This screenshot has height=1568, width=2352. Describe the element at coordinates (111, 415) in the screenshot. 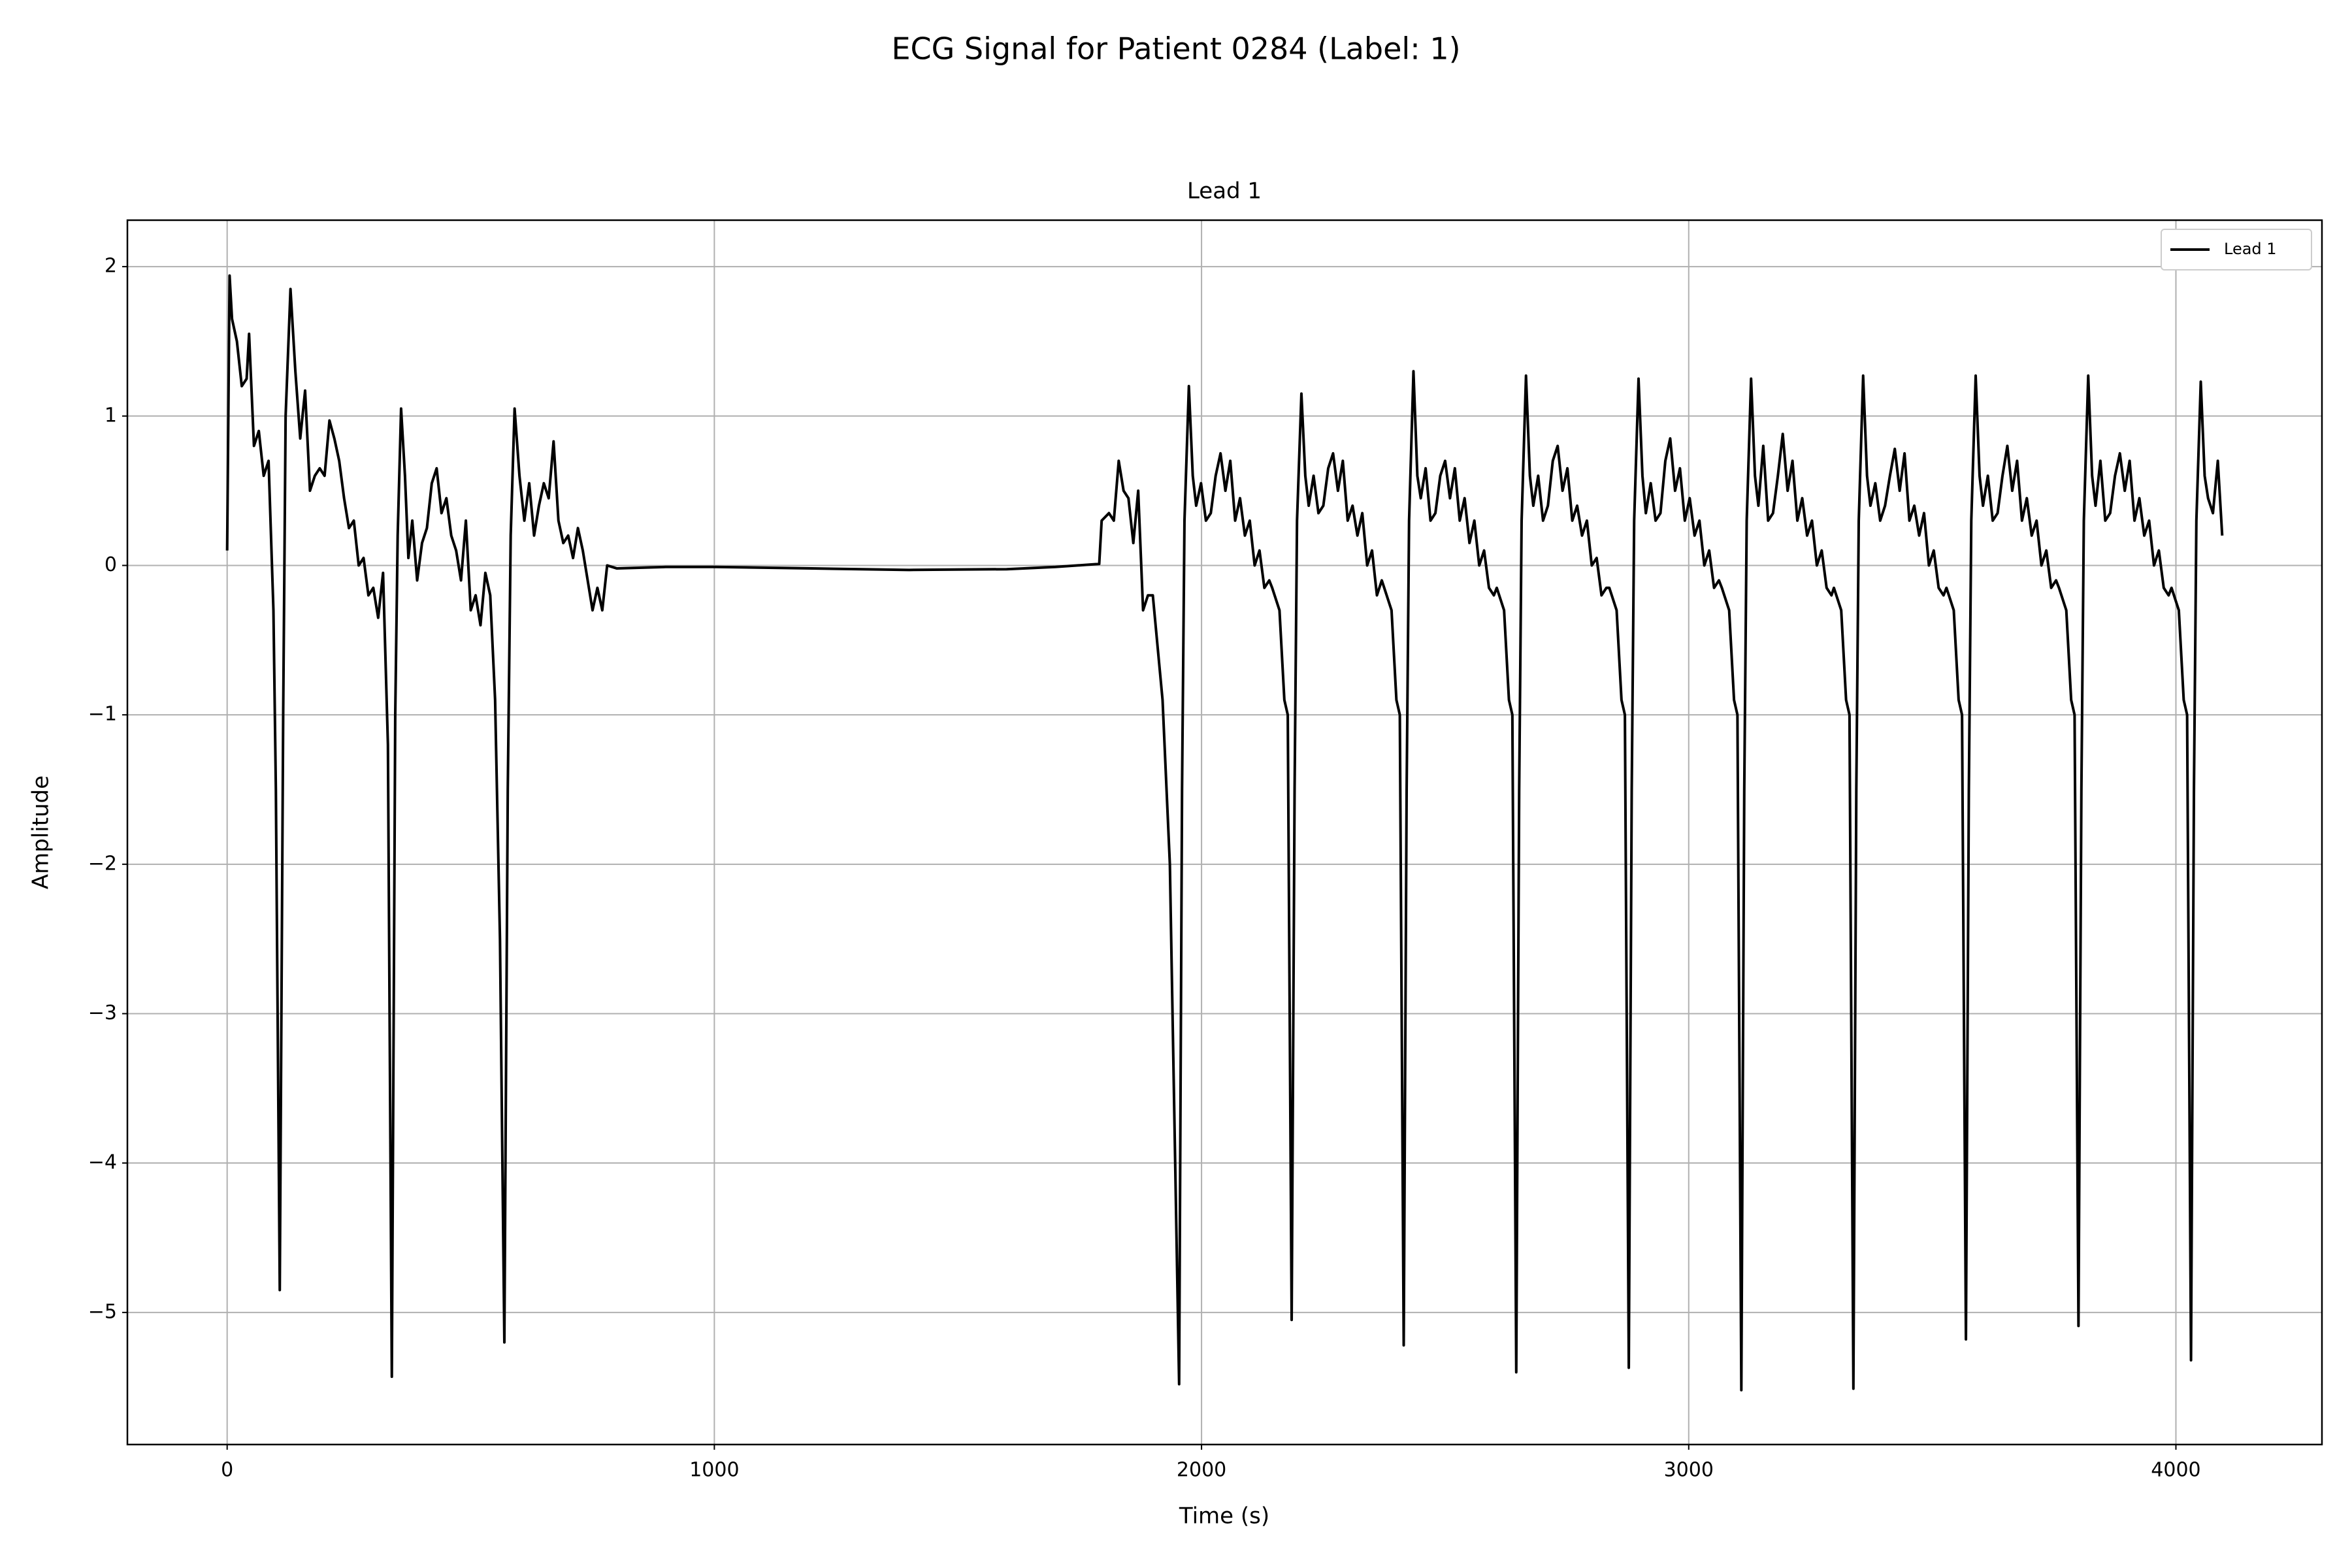

I see `y-tick-label: 1` at that location.